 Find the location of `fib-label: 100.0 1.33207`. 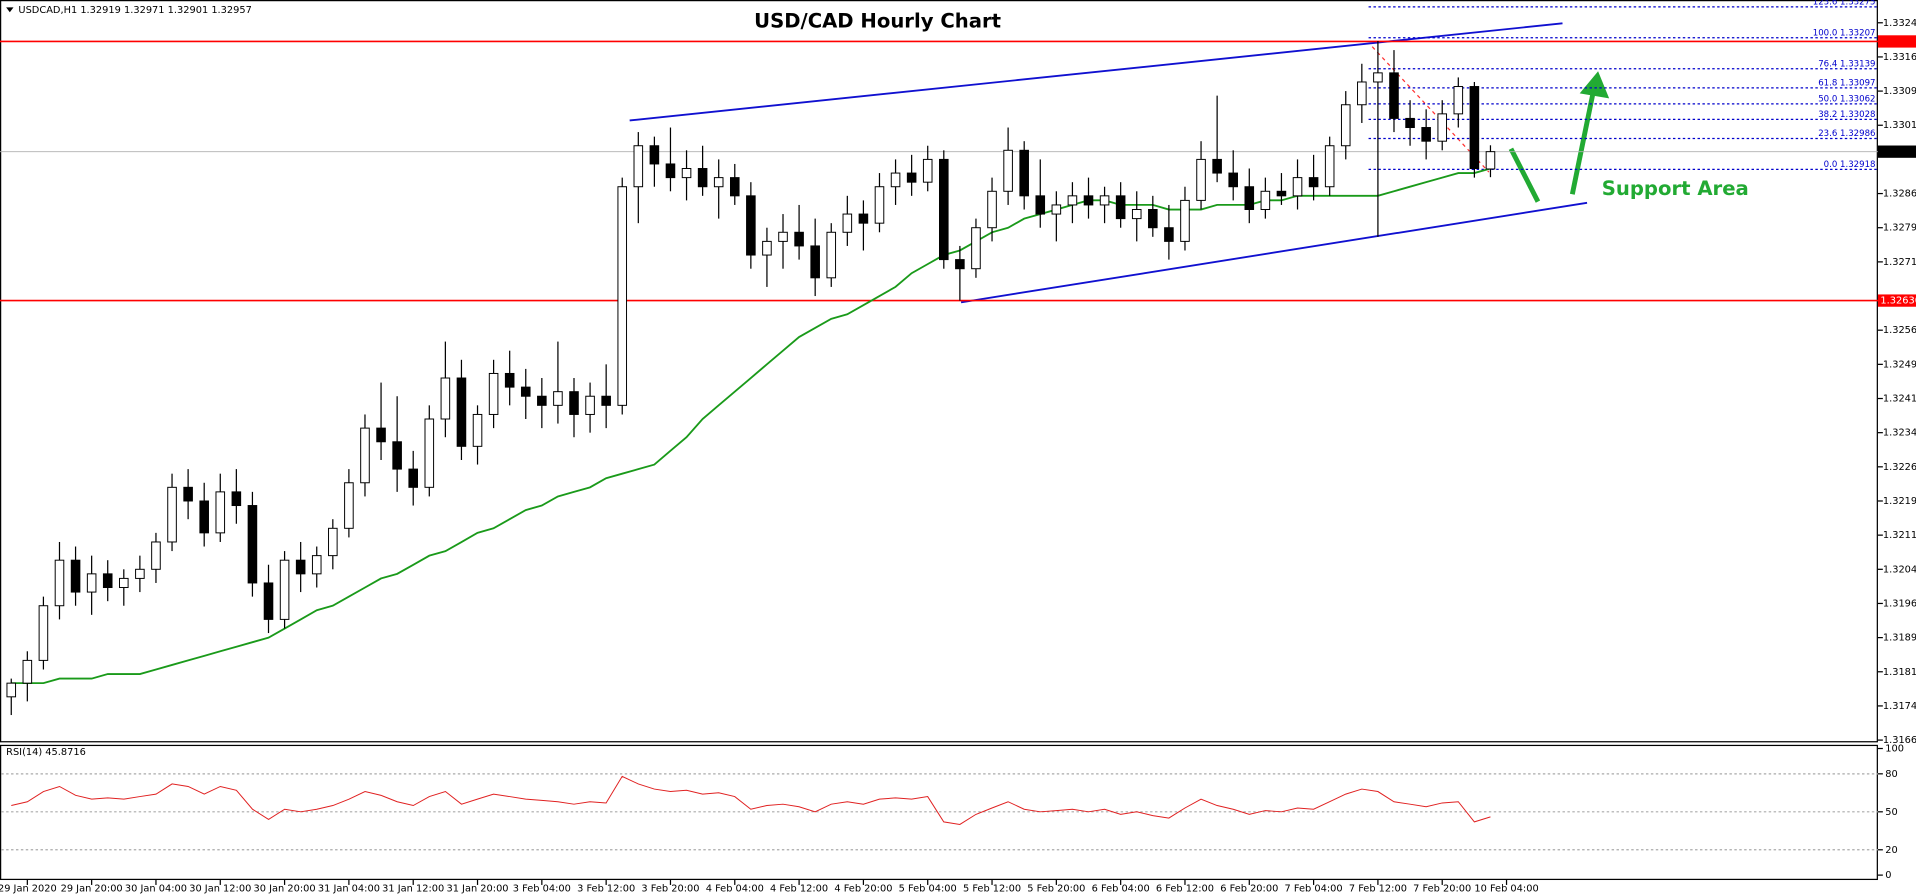

fib-label: 100.0 1.33207 is located at coordinates (1844, 33).